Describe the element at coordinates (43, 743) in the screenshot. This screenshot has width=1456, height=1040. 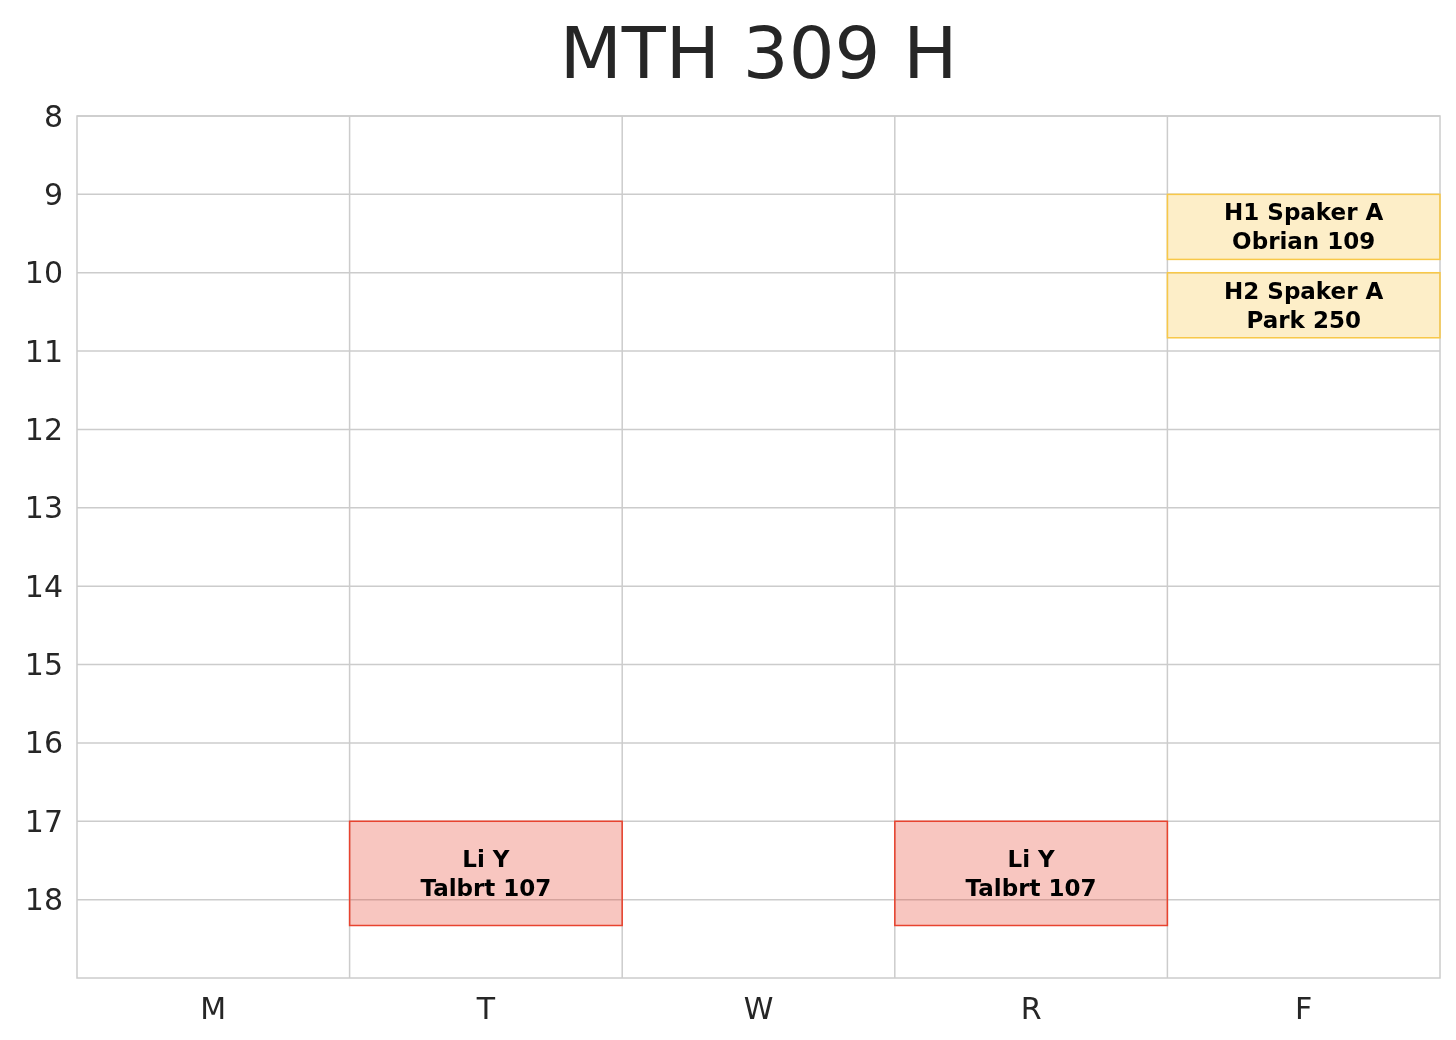
I see `y-tick-label: 16` at that location.